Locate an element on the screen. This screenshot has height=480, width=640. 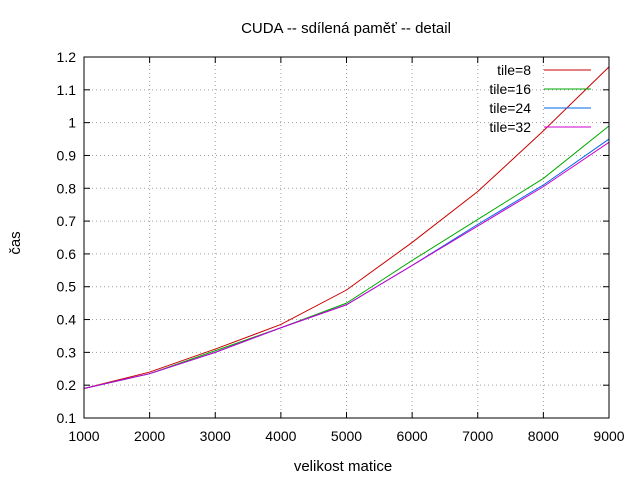
x-tick-label: 3000 is located at coordinates (215, 436).